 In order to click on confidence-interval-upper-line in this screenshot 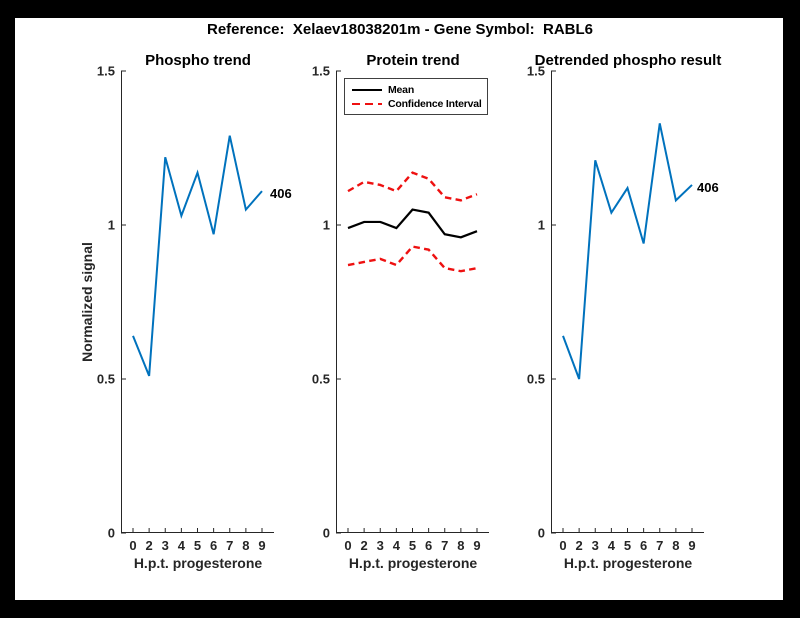, I will do `click(412, 186)`.